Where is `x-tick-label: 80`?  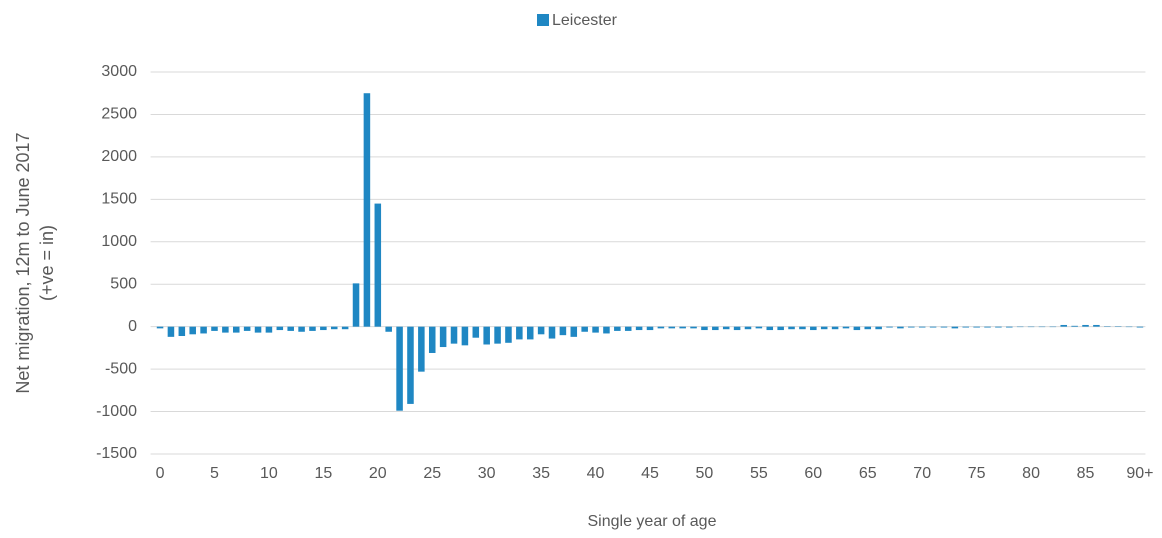 x-tick-label: 80 is located at coordinates (1031, 473).